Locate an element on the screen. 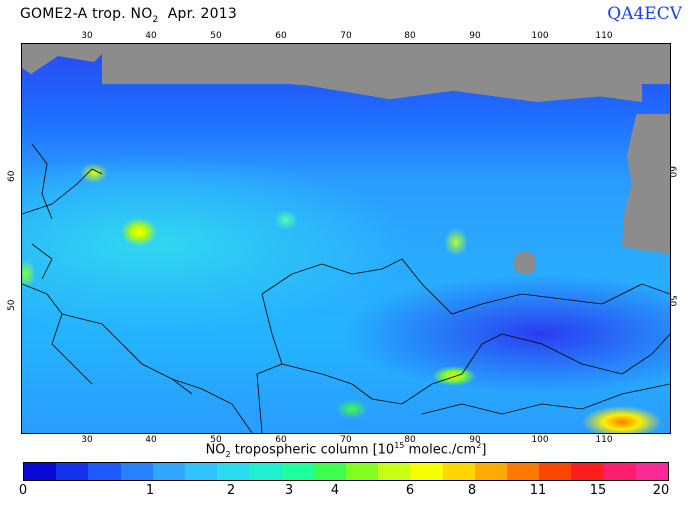 Image resolution: width=692 pixels, height=507 pixels. colorbar is located at coordinates (346, 471).